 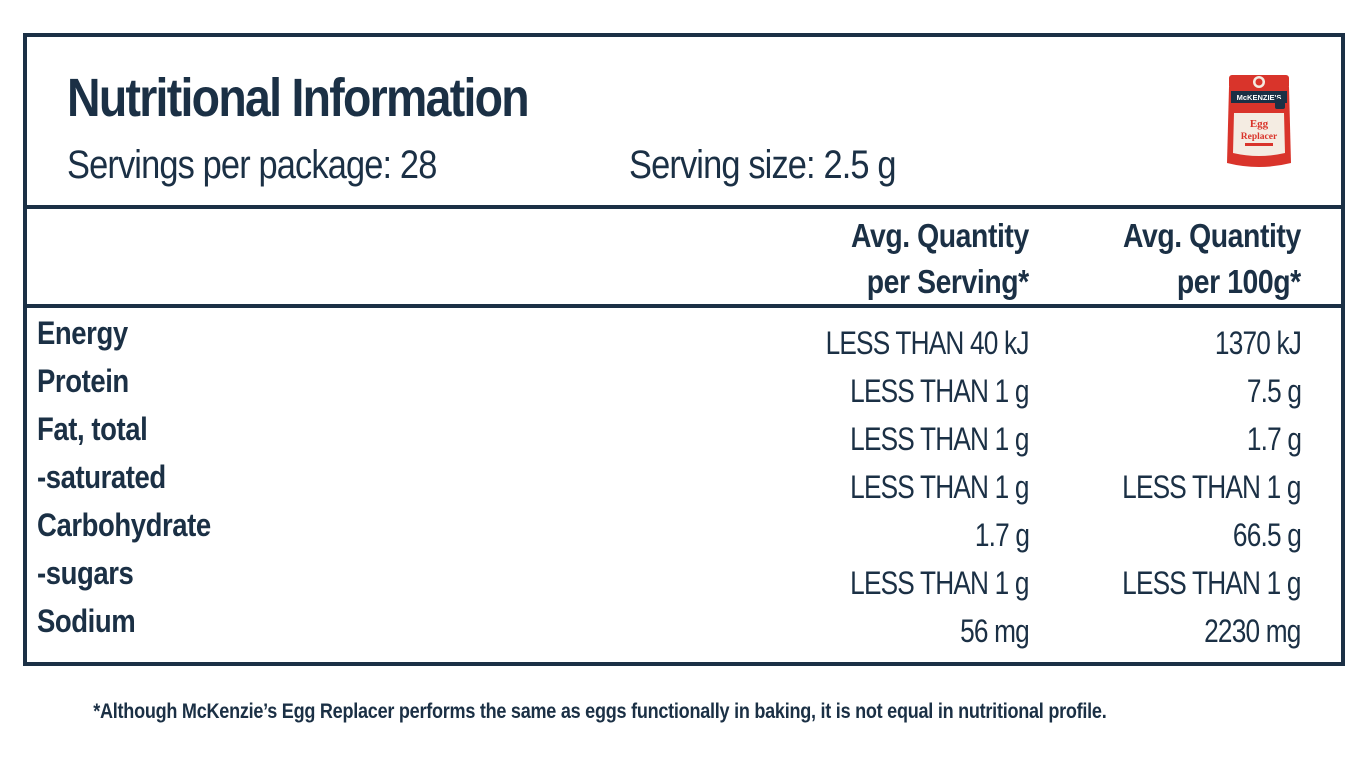 What do you see at coordinates (85, 573) in the screenshot?
I see `nutrient-name: -sugars` at bounding box center [85, 573].